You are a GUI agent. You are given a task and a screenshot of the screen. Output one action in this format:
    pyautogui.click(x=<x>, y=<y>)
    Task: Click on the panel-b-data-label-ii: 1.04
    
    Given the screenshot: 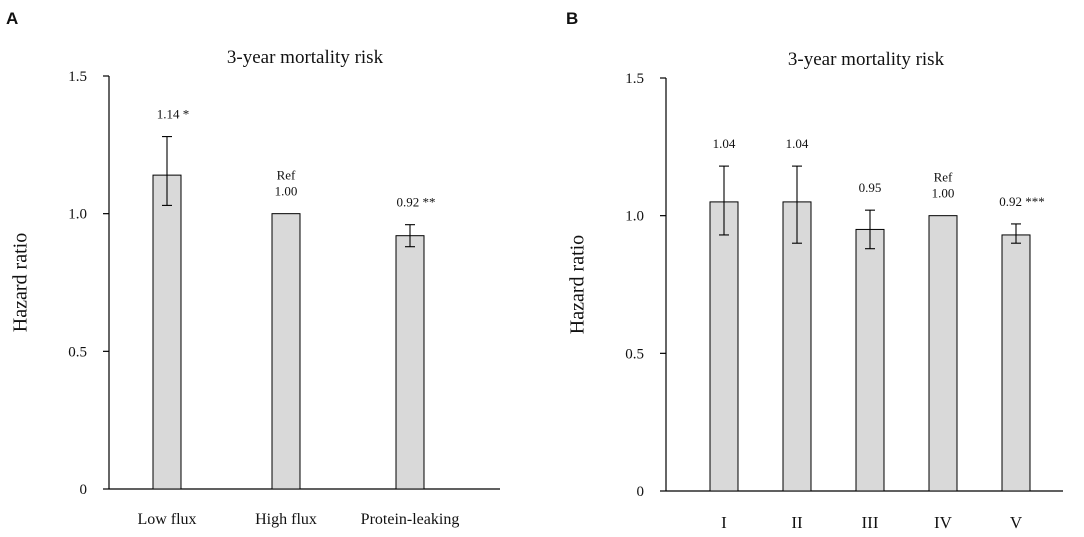 What is the action you would take?
    pyautogui.click(x=797, y=143)
    